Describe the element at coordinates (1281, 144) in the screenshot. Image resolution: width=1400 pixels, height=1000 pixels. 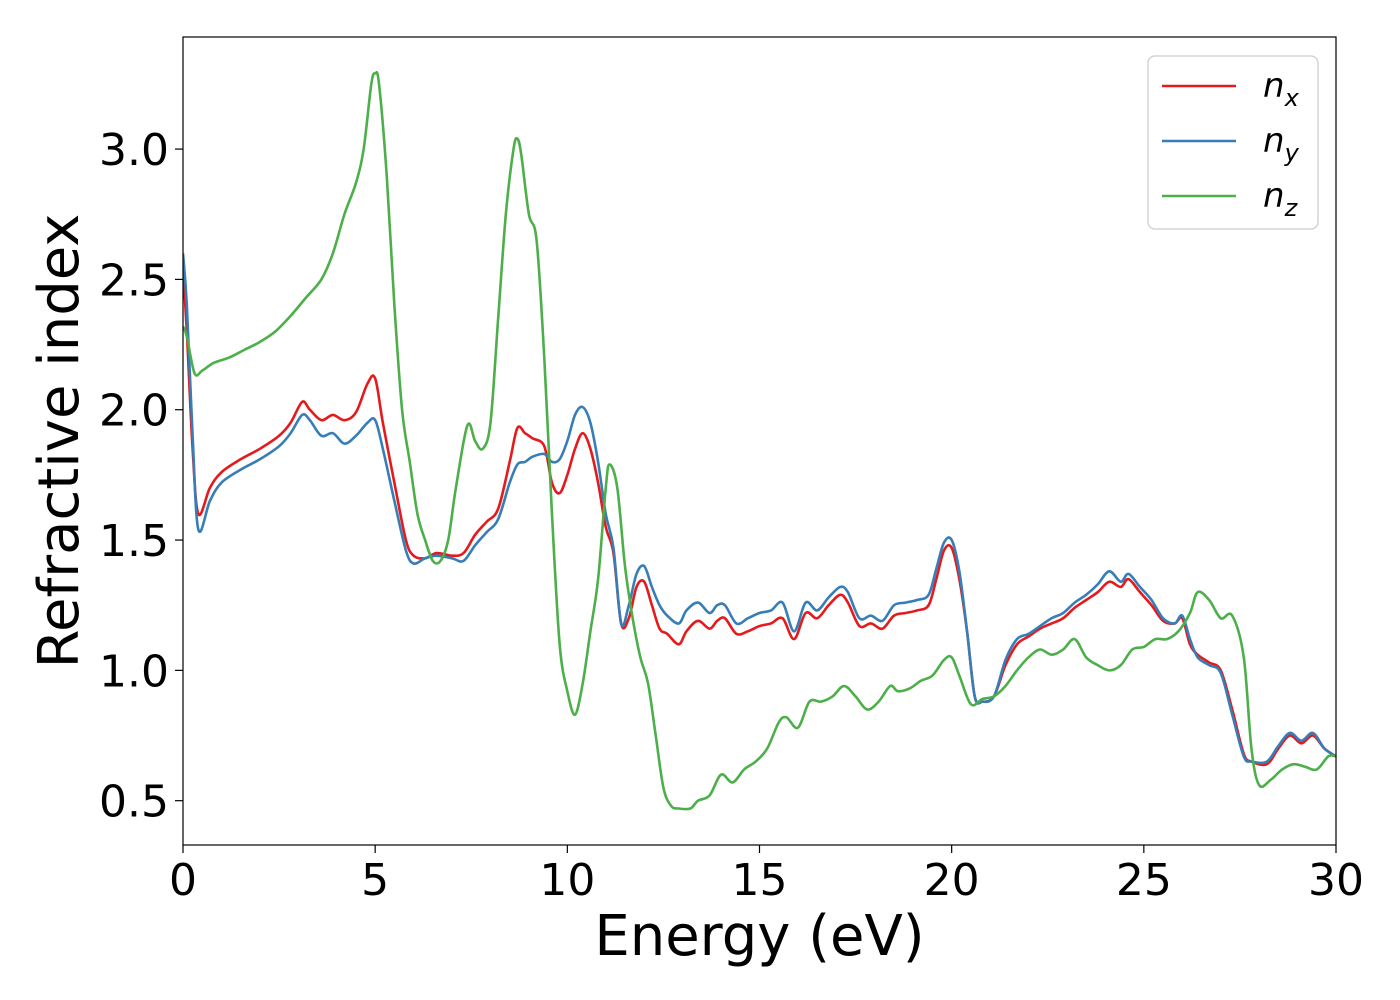
I see `legend-label: ny` at that location.